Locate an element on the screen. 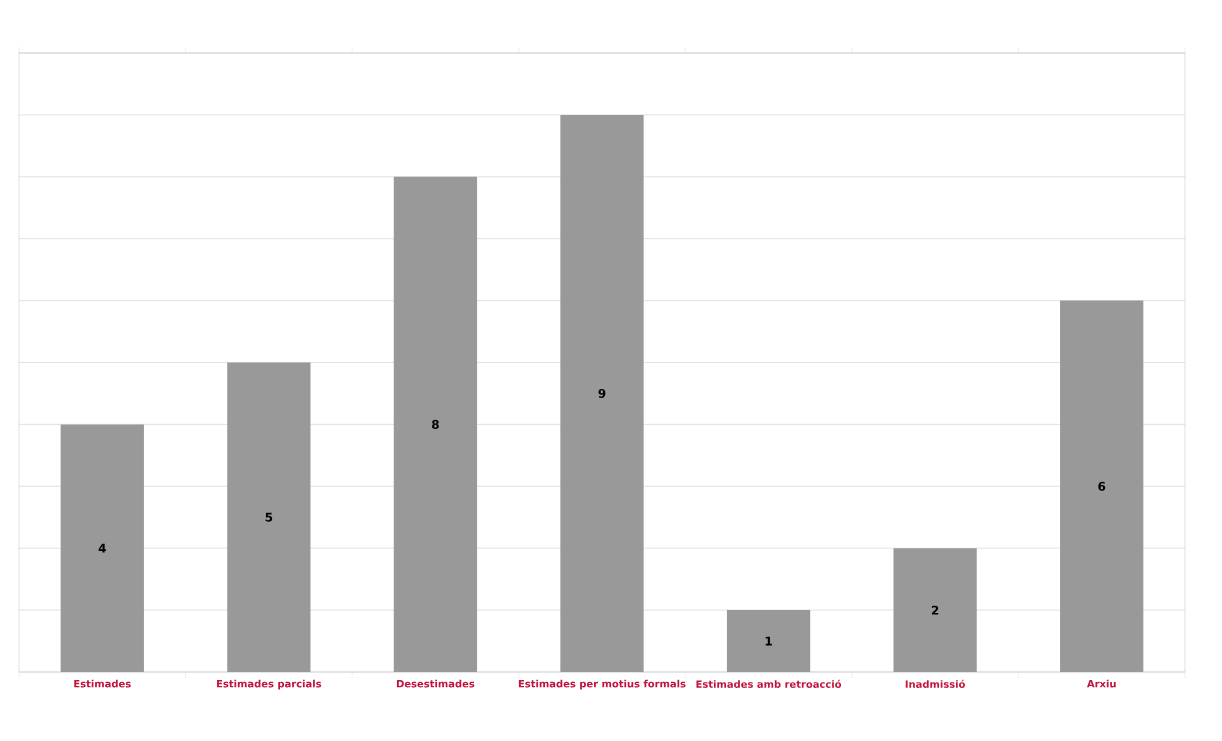  data-label: 9 is located at coordinates (602, 393).